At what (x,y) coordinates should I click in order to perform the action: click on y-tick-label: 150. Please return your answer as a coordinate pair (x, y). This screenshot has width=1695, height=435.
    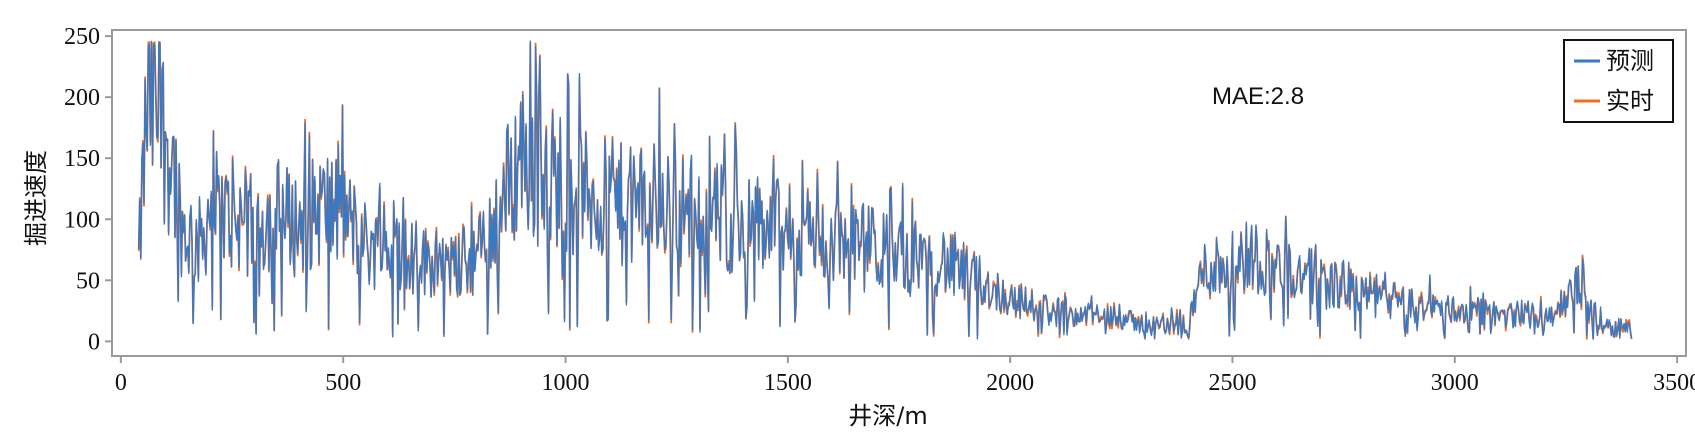
    Looking at the image, I should click on (82, 159).